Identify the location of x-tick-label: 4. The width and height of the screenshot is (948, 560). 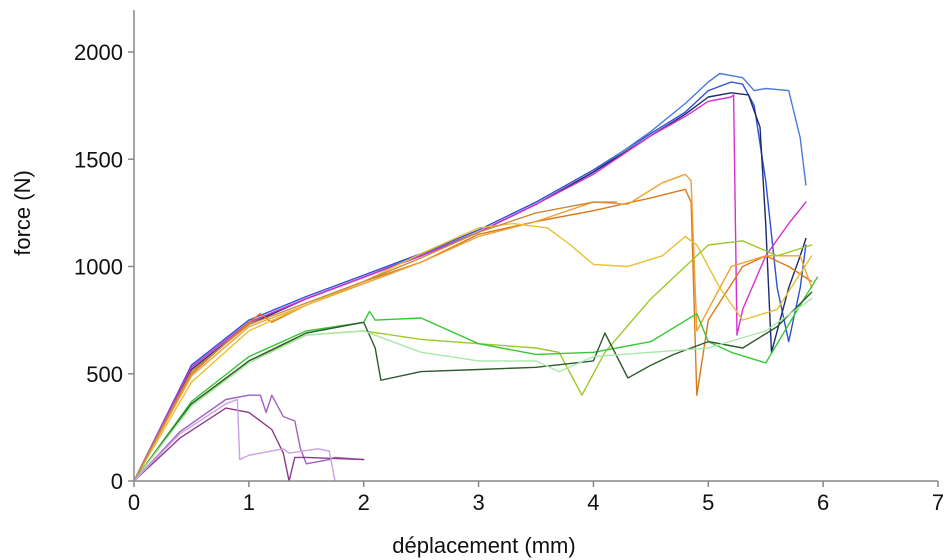
(593, 502).